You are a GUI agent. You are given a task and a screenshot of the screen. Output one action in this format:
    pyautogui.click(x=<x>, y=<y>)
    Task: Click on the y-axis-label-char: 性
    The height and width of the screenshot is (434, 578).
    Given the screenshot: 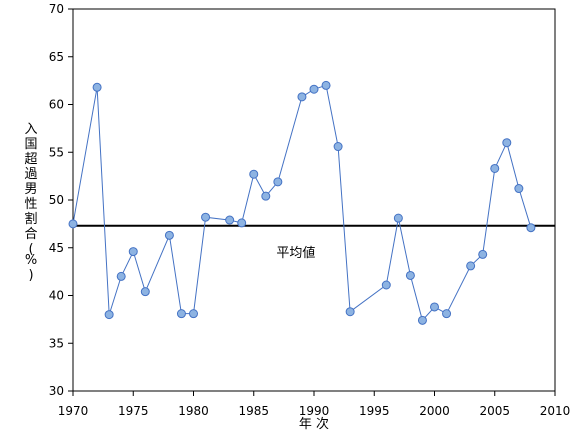 What is the action you would take?
    pyautogui.click(x=30, y=204)
    